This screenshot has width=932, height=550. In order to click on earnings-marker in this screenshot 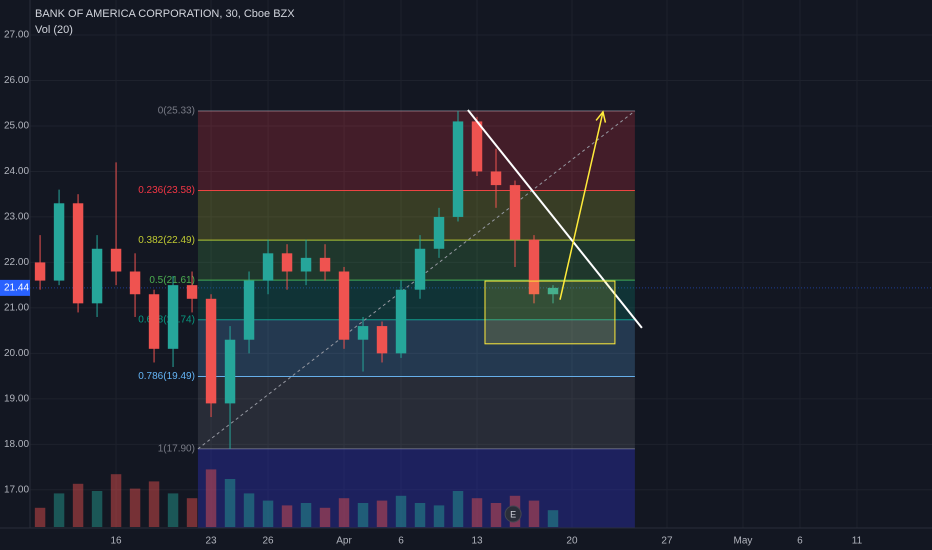, I will do `click(513, 514)`.